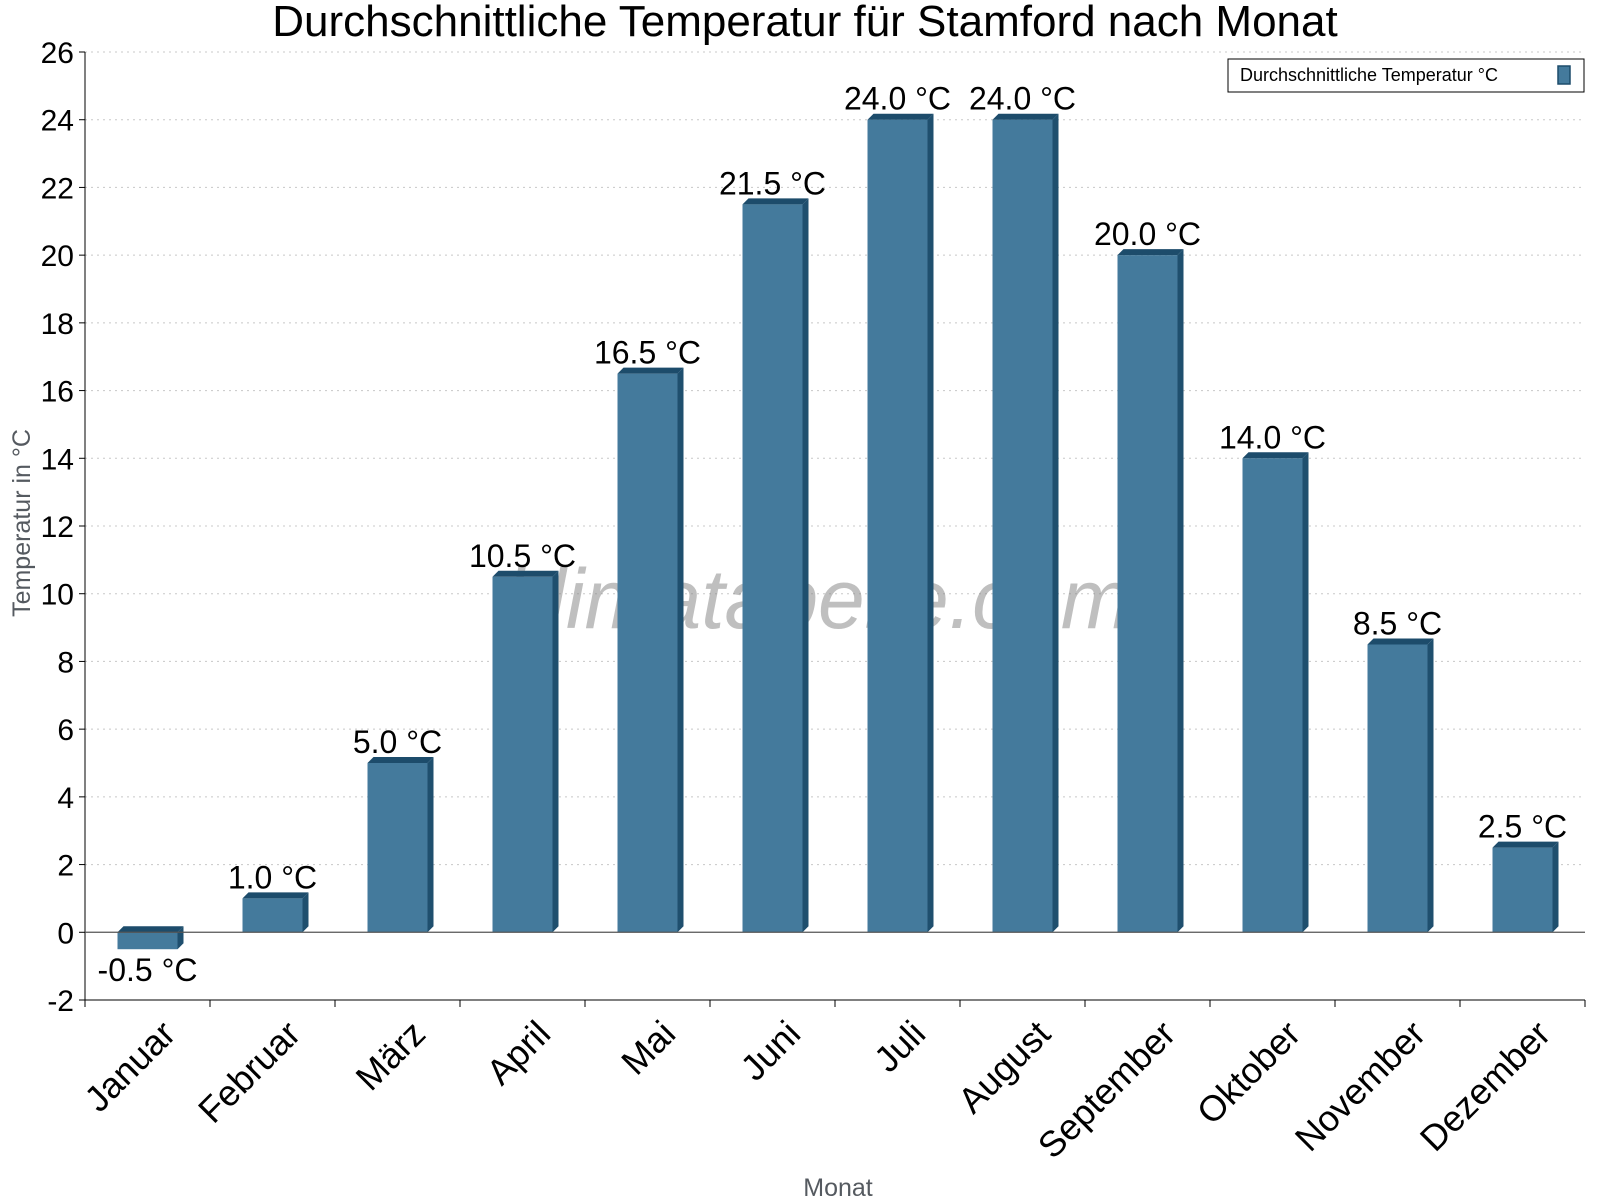  I want to click on x-tick-label: November, so click(1360, 1086).